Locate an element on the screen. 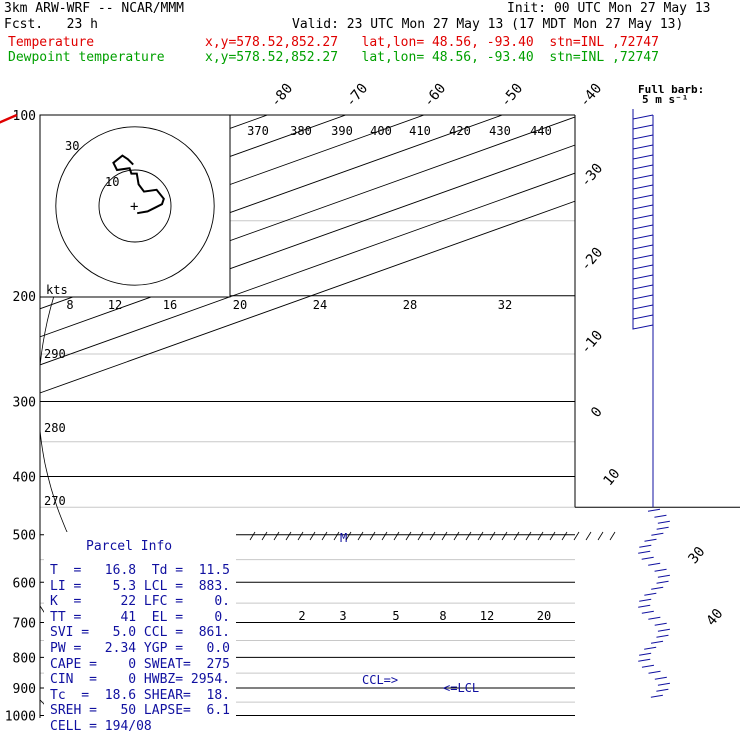  mixing-ratio-label: 3 is located at coordinates (342, 616).